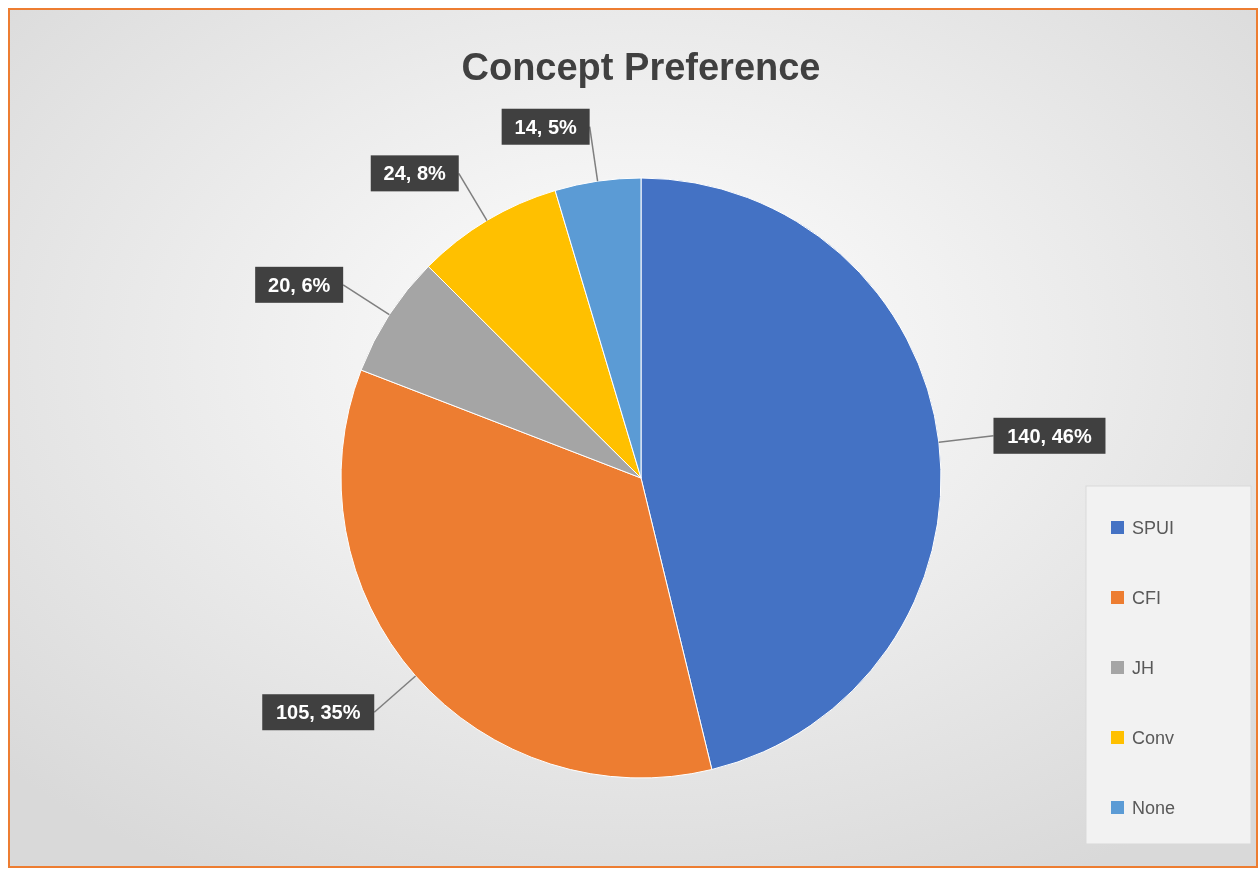 The width and height of the screenshot is (1258, 873). I want to click on chart-title: Concept Preference, so click(641, 67).